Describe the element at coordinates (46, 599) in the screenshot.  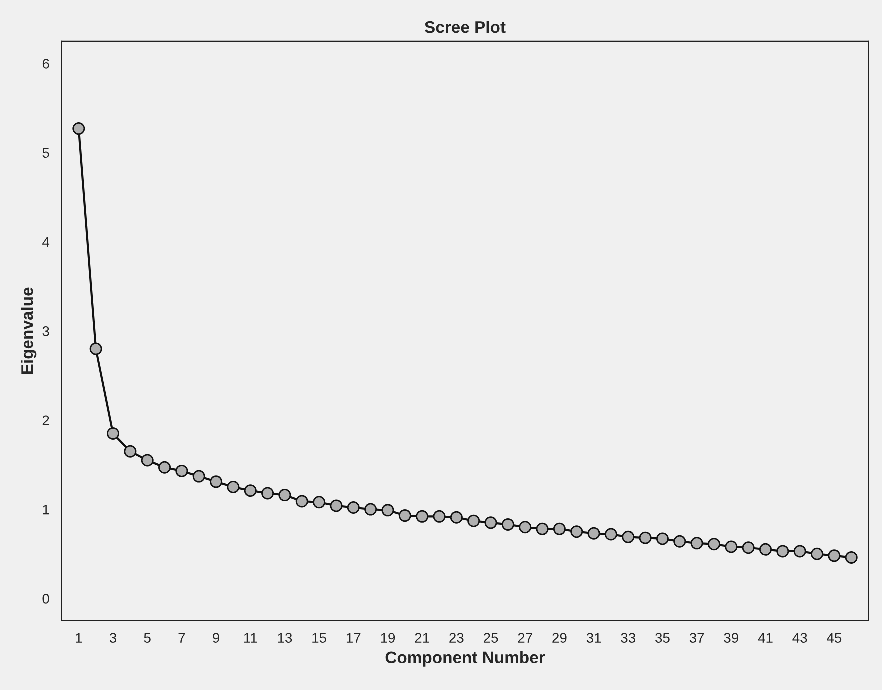
I see `y-tick-label: 0` at that location.